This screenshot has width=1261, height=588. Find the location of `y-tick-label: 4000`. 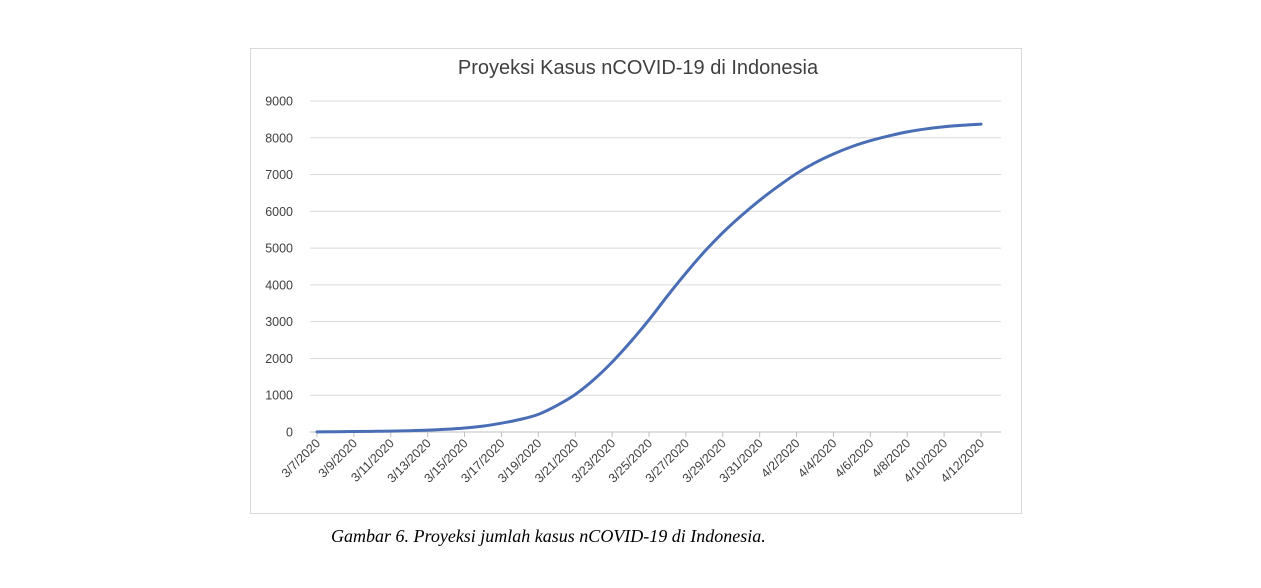

y-tick-label: 4000 is located at coordinates (279, 285).